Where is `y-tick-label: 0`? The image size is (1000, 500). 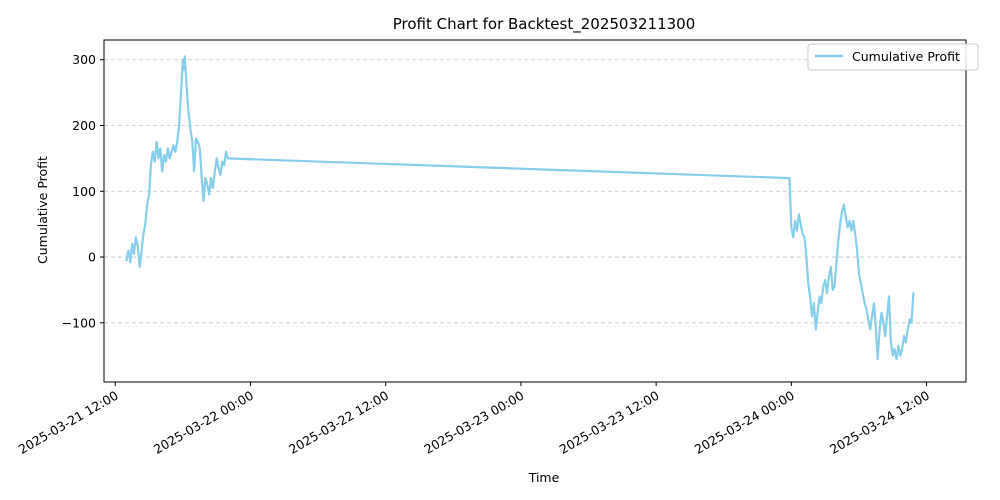
y-tick-label: 0 is located at coordinates (92, 257).